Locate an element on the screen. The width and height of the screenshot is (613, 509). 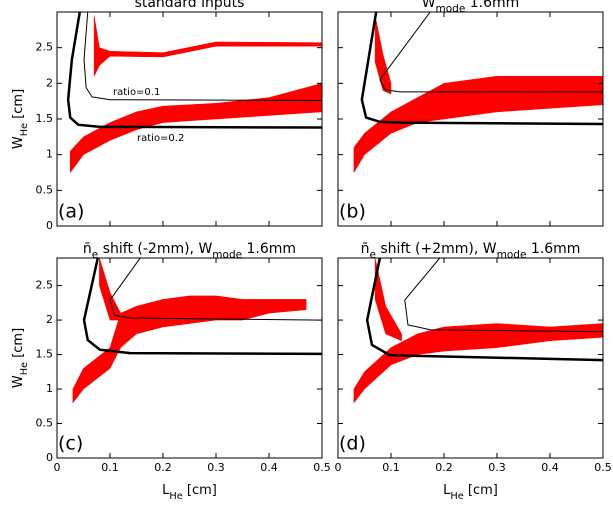
annotation: ratio=0.2 is located at coordinates (160, 138).